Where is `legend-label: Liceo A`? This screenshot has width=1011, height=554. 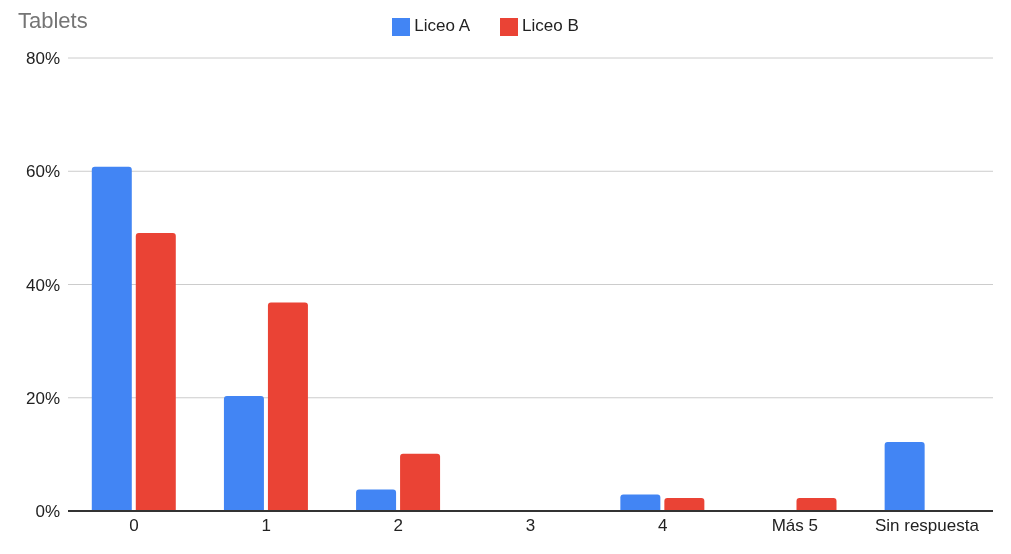 legend-label: Liceo A is located at coordinates (442, 25).